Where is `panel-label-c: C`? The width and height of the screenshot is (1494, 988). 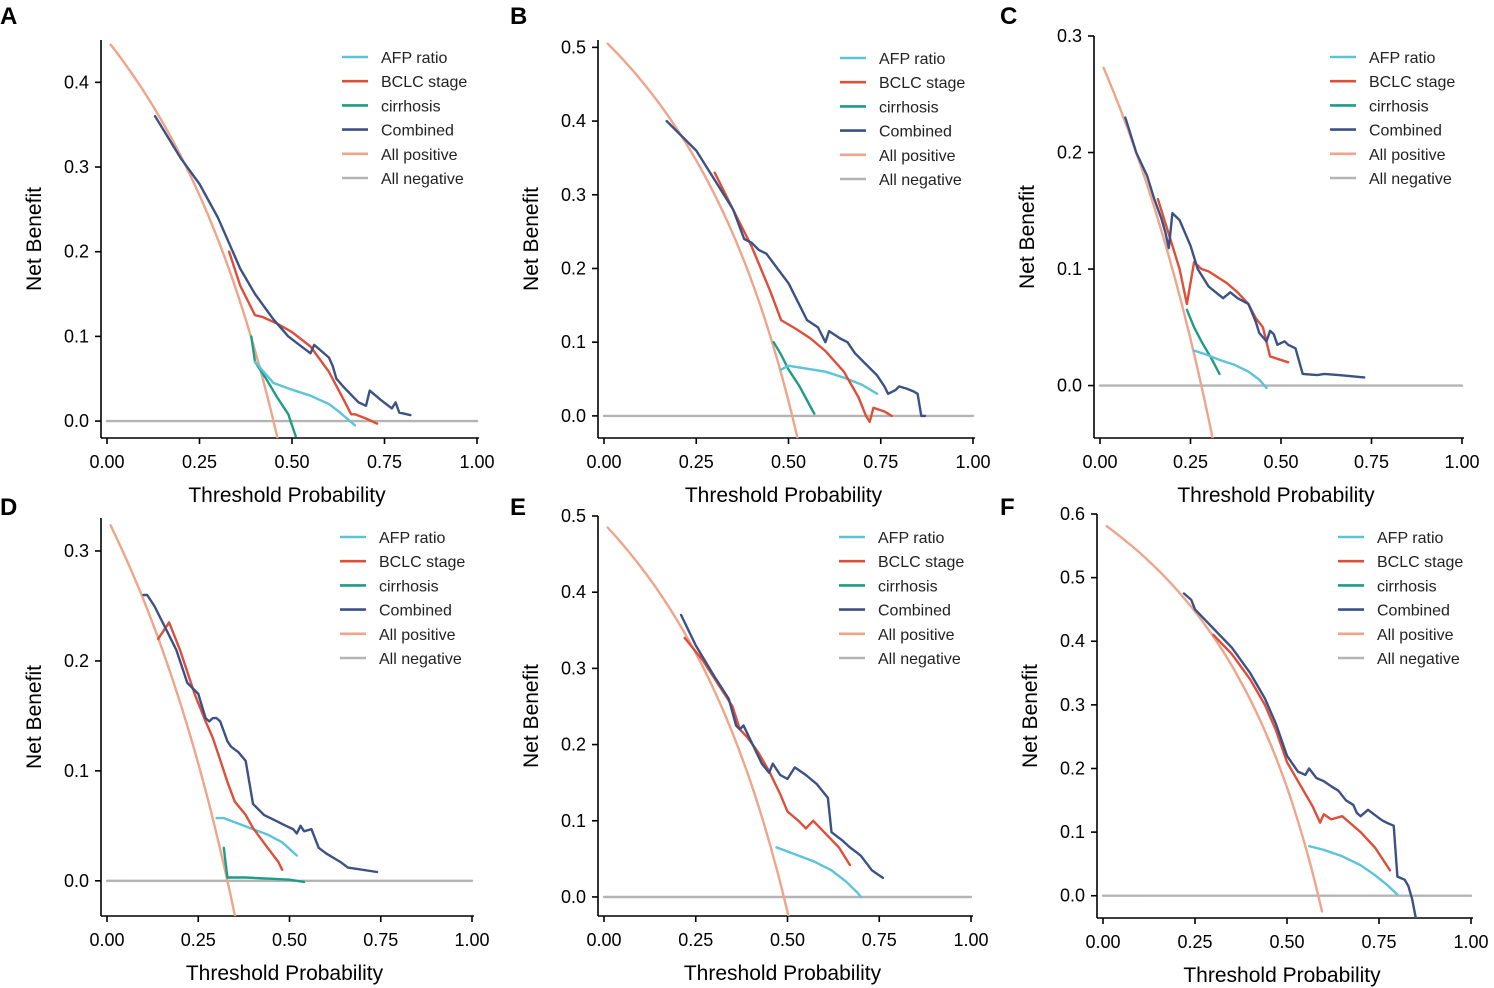 panel-label-c: C is located at coordinates (1008, 16).